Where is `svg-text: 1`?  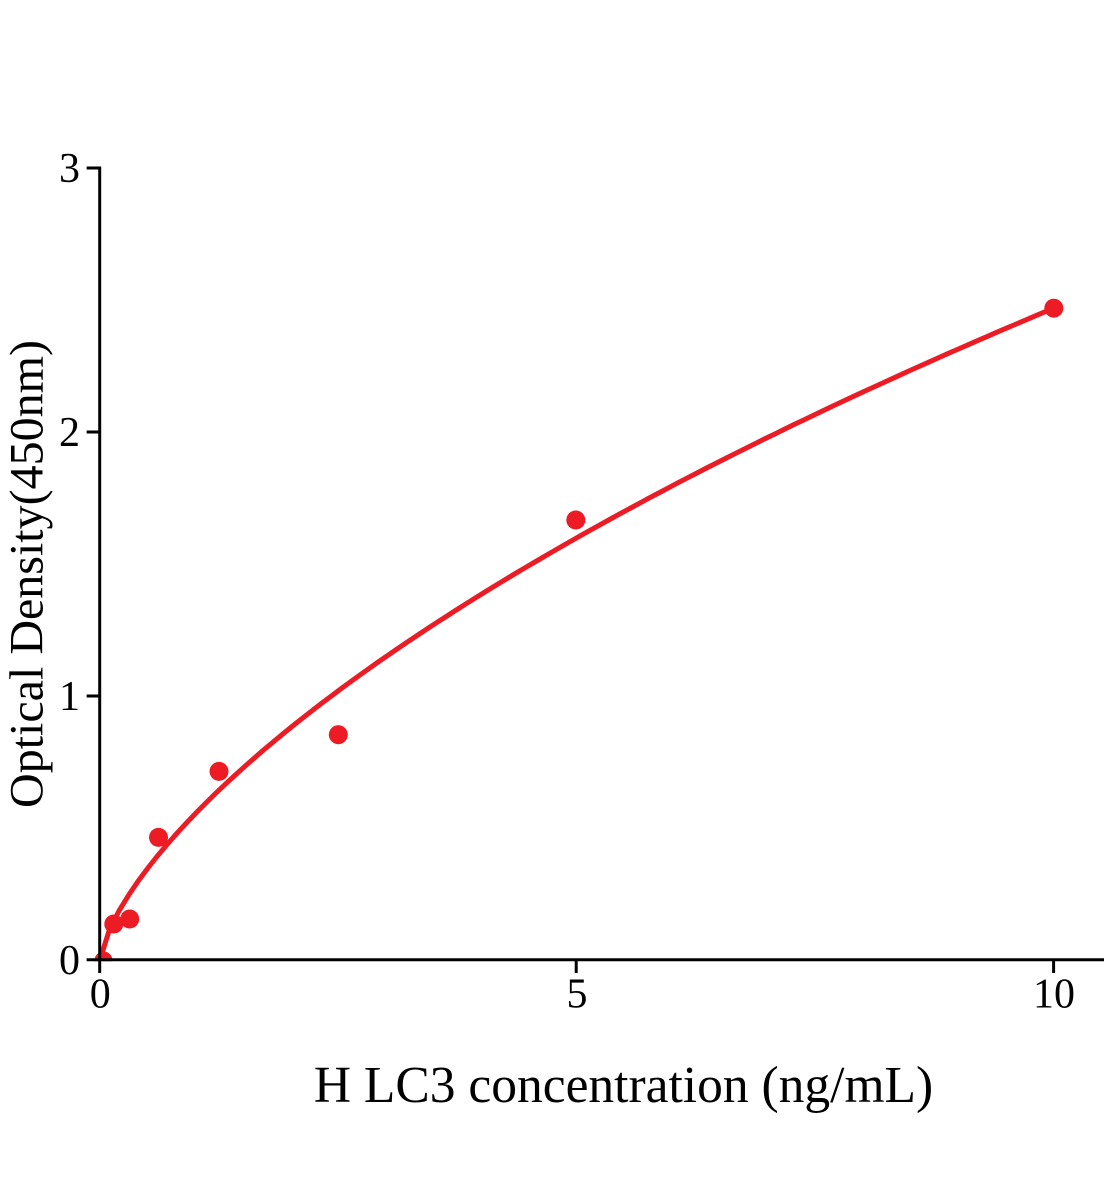 svg-text: 1 is located at coordinates (69, 697).